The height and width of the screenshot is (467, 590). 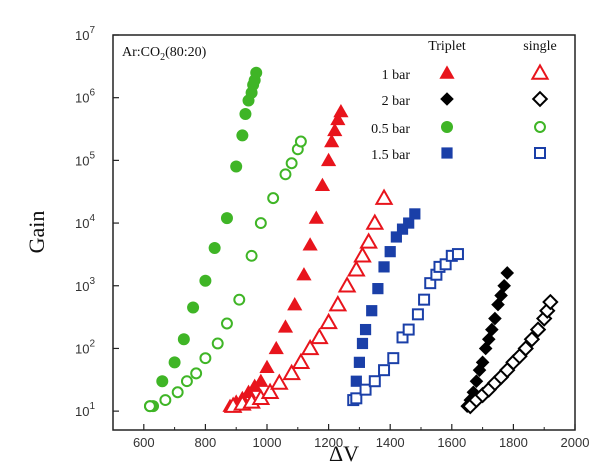 What do you see at coordinates (447, 46) in the screenshot?
I see `legend-header-triplet: Triplet` at bounding box center [447, 46].